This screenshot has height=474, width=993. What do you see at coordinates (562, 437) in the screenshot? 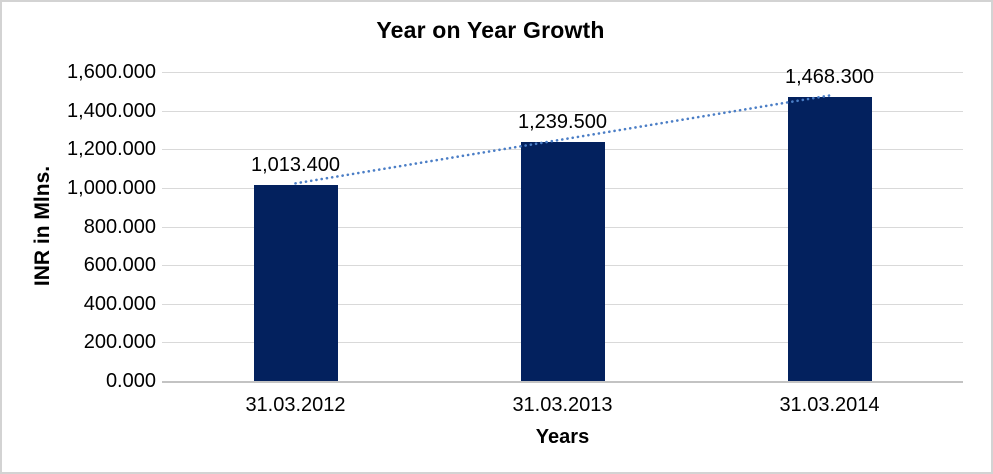
I see `x-axis-title: Years` at bounding box center [562, 437].